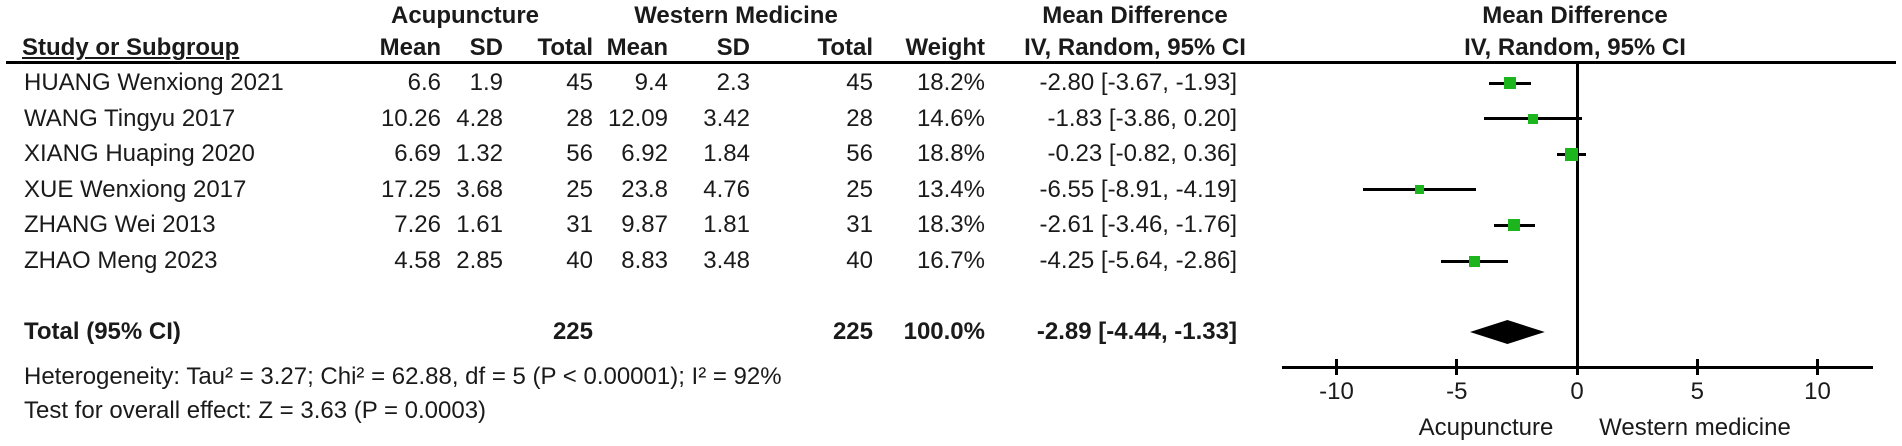  I want to click on acu-sd: 1.61, so click(479, 225).